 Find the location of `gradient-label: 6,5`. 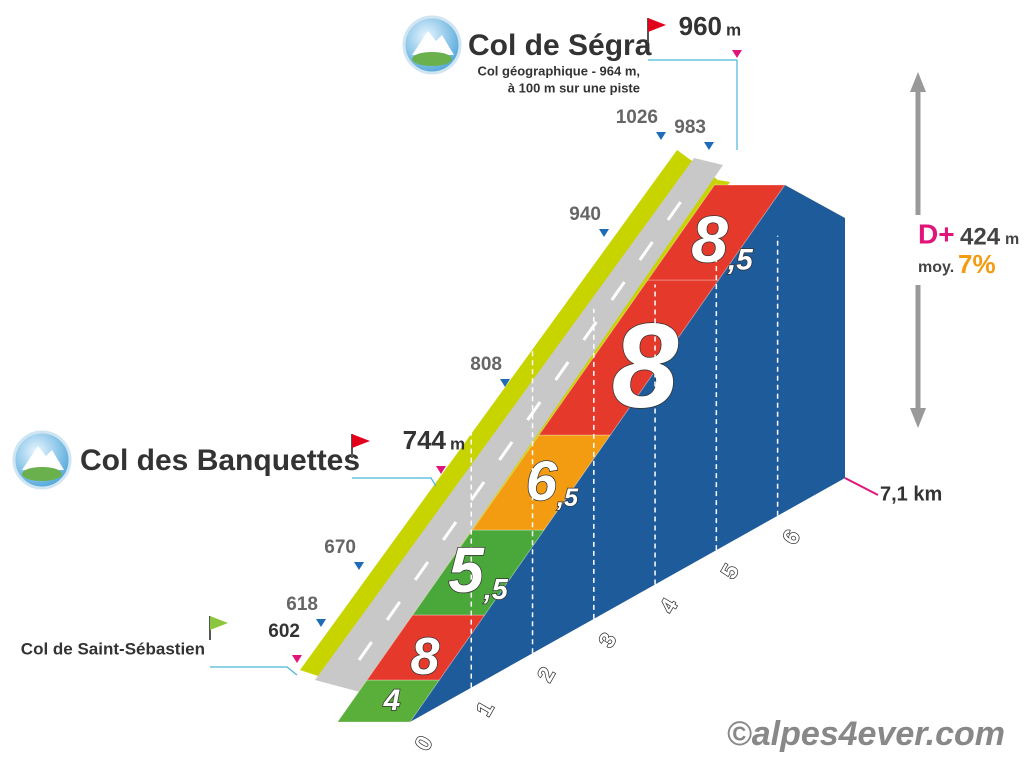

gradient-label: 6,5 is located at coordinates (552, 480).